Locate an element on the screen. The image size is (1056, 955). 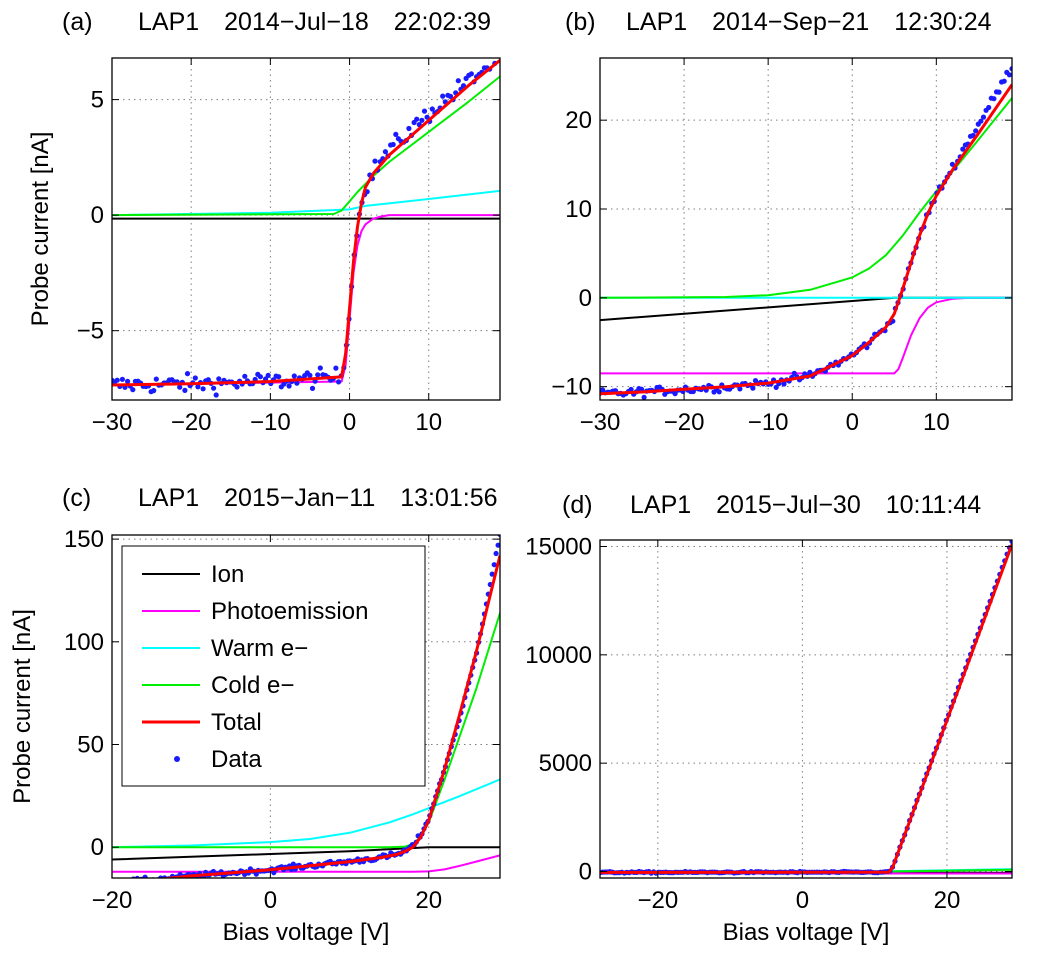
series-line-total is located at coordinates (328, 716).